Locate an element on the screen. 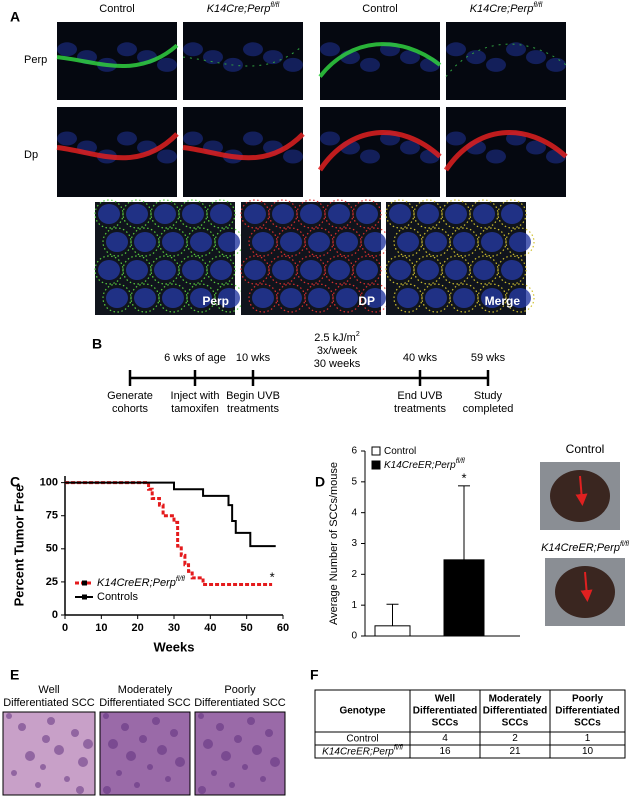  dose-text: 2.5 kJ/m is located at coordinates (335, 338).